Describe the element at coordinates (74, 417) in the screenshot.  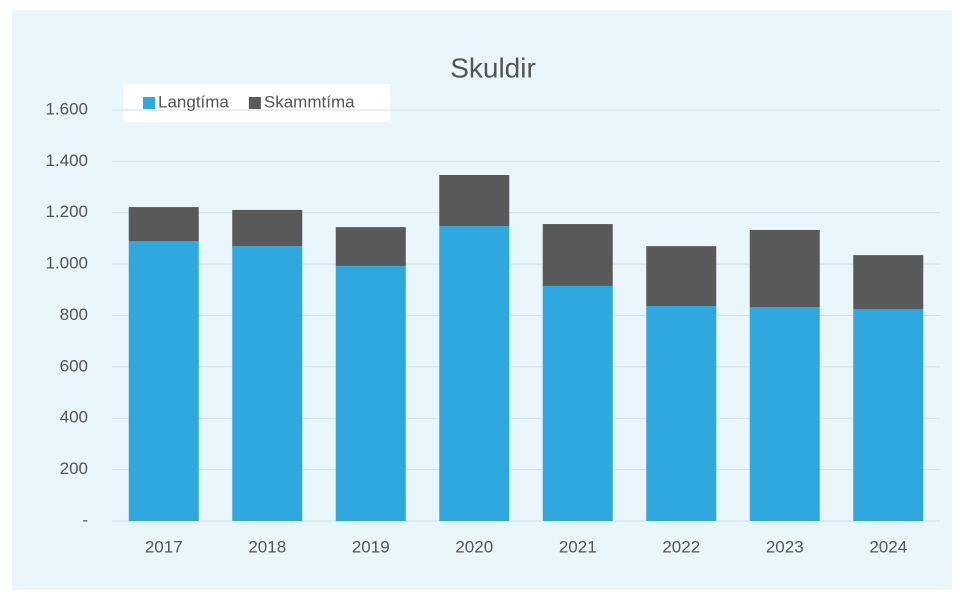
I see `y-tick-label: 400` at that location.